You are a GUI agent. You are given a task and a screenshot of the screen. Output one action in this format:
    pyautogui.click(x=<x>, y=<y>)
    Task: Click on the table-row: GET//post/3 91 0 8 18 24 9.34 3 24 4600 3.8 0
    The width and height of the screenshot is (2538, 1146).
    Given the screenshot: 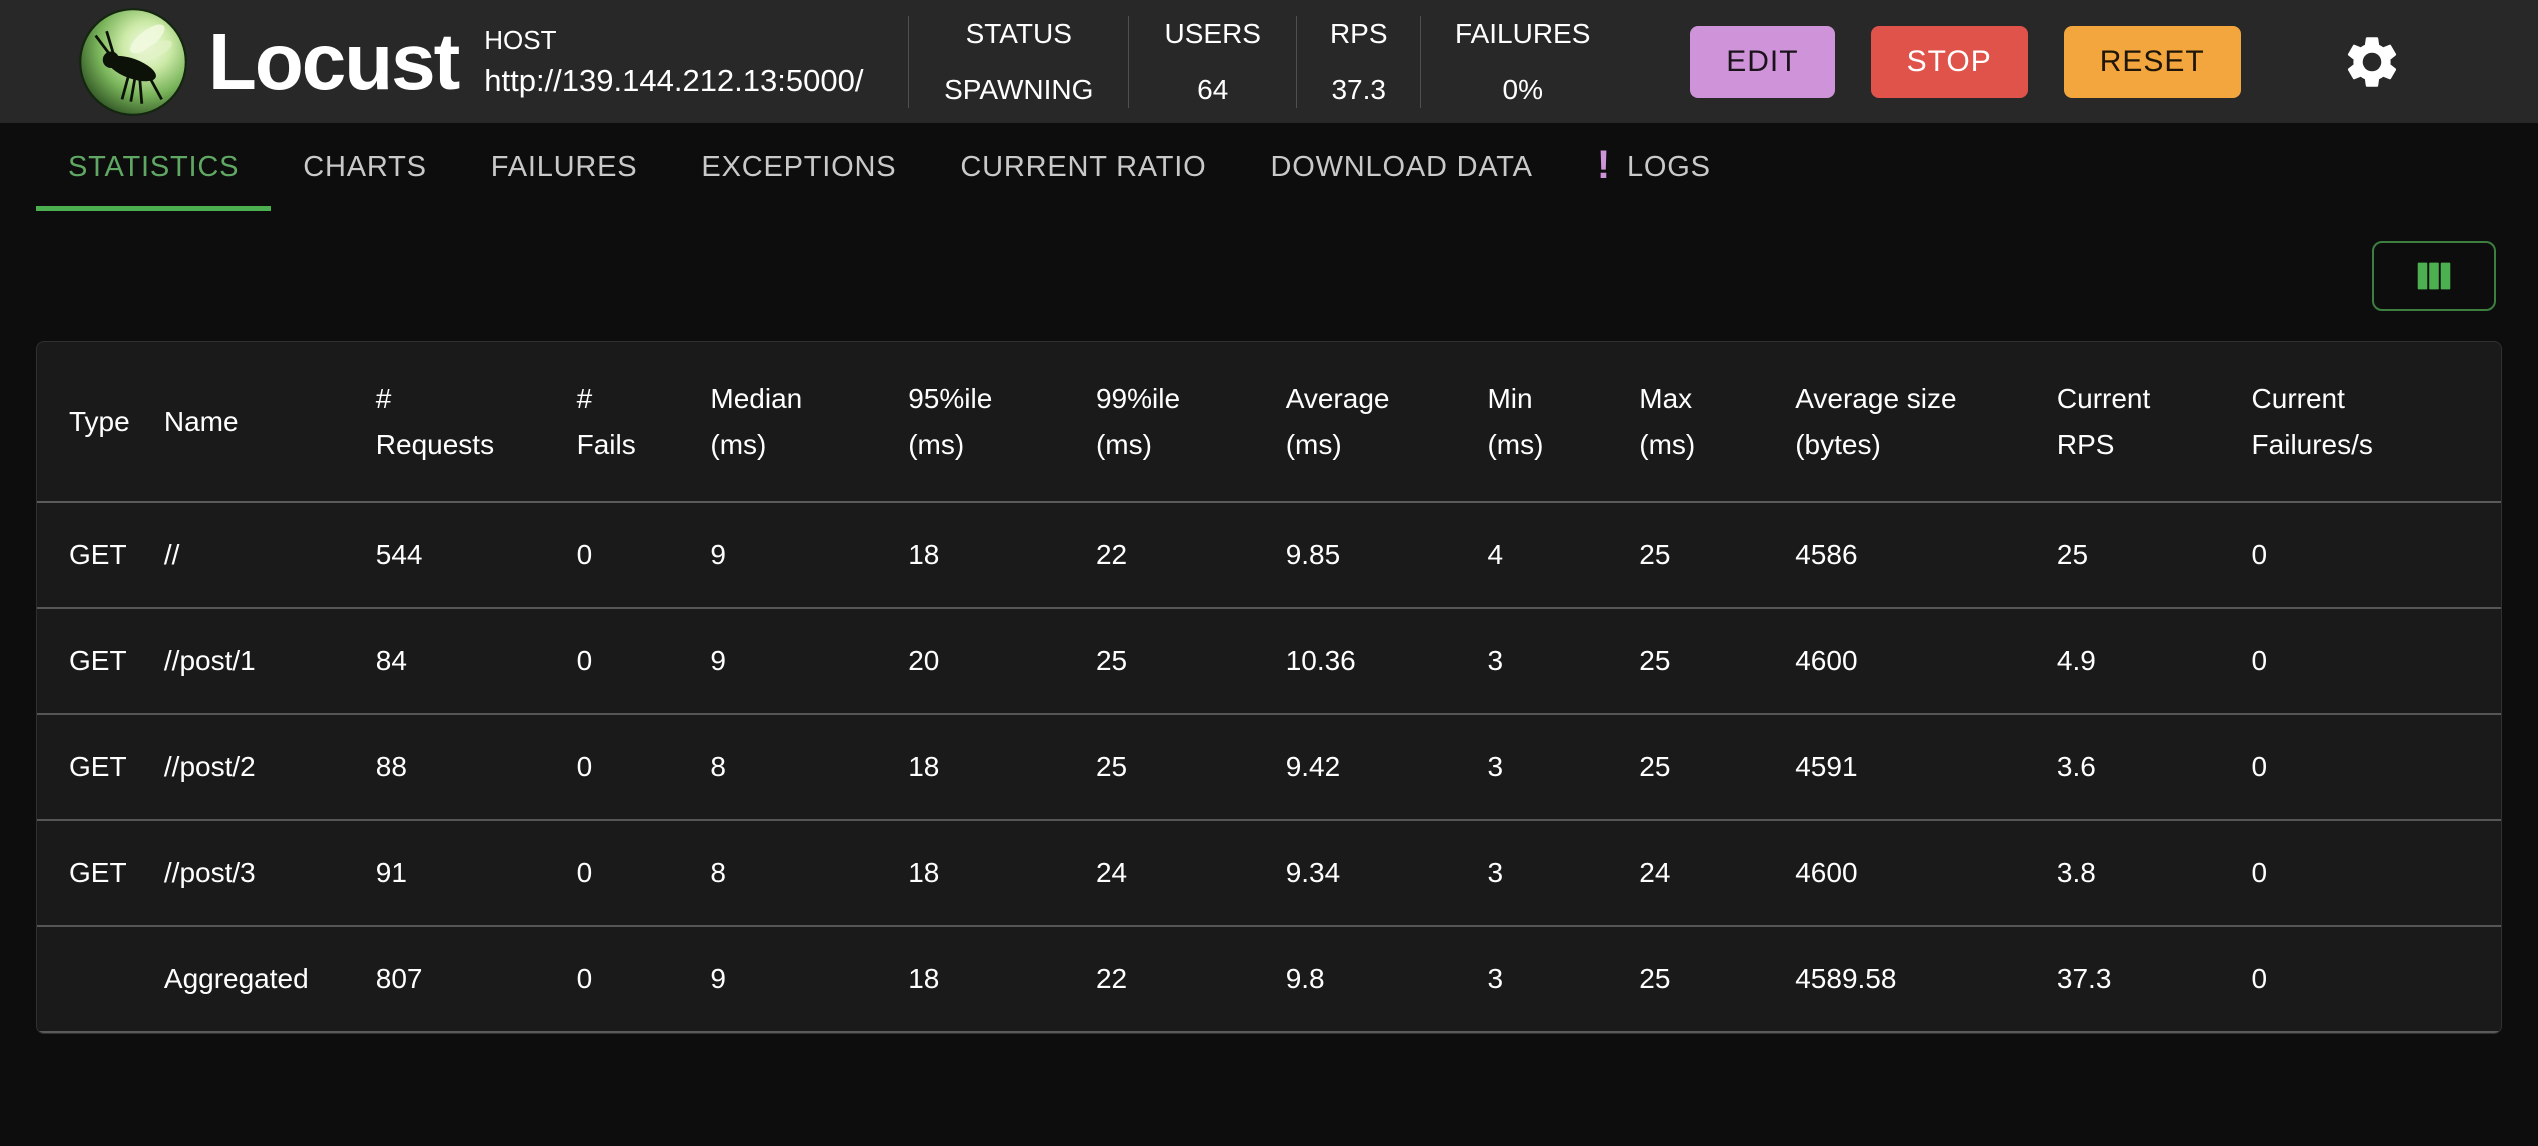 What is the action you would take?
    pyautogui.click(x=1269, y=873)
    